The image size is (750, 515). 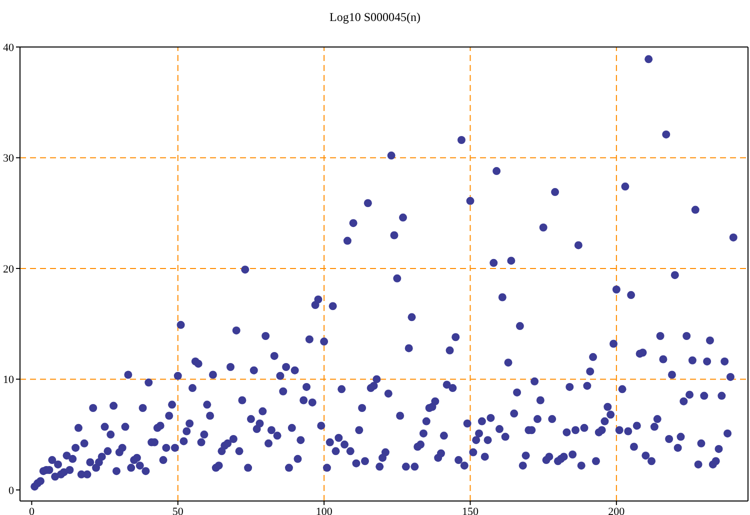 I want to click on x-tick-label: 100, so click(x=324, y=510).